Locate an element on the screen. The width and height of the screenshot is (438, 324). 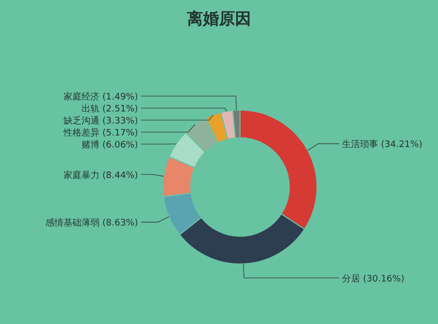
slice-label: 出轨 is located at coordinates (90, 109).